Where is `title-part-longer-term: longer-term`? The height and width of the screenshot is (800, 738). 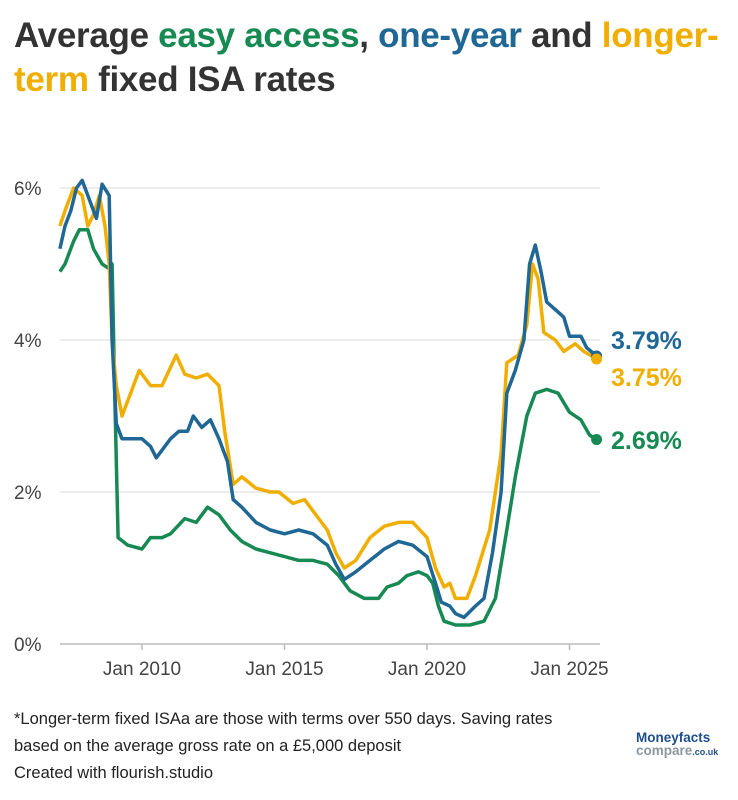
title-part-longer-term: longer-term is located at coordinates (366, 57).